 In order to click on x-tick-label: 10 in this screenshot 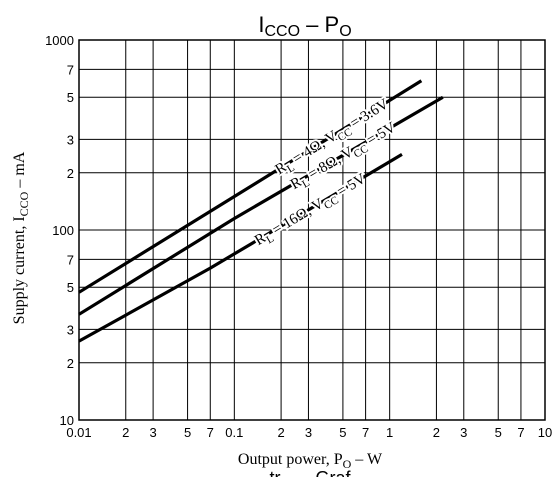, I will do `click(545, 432)`.